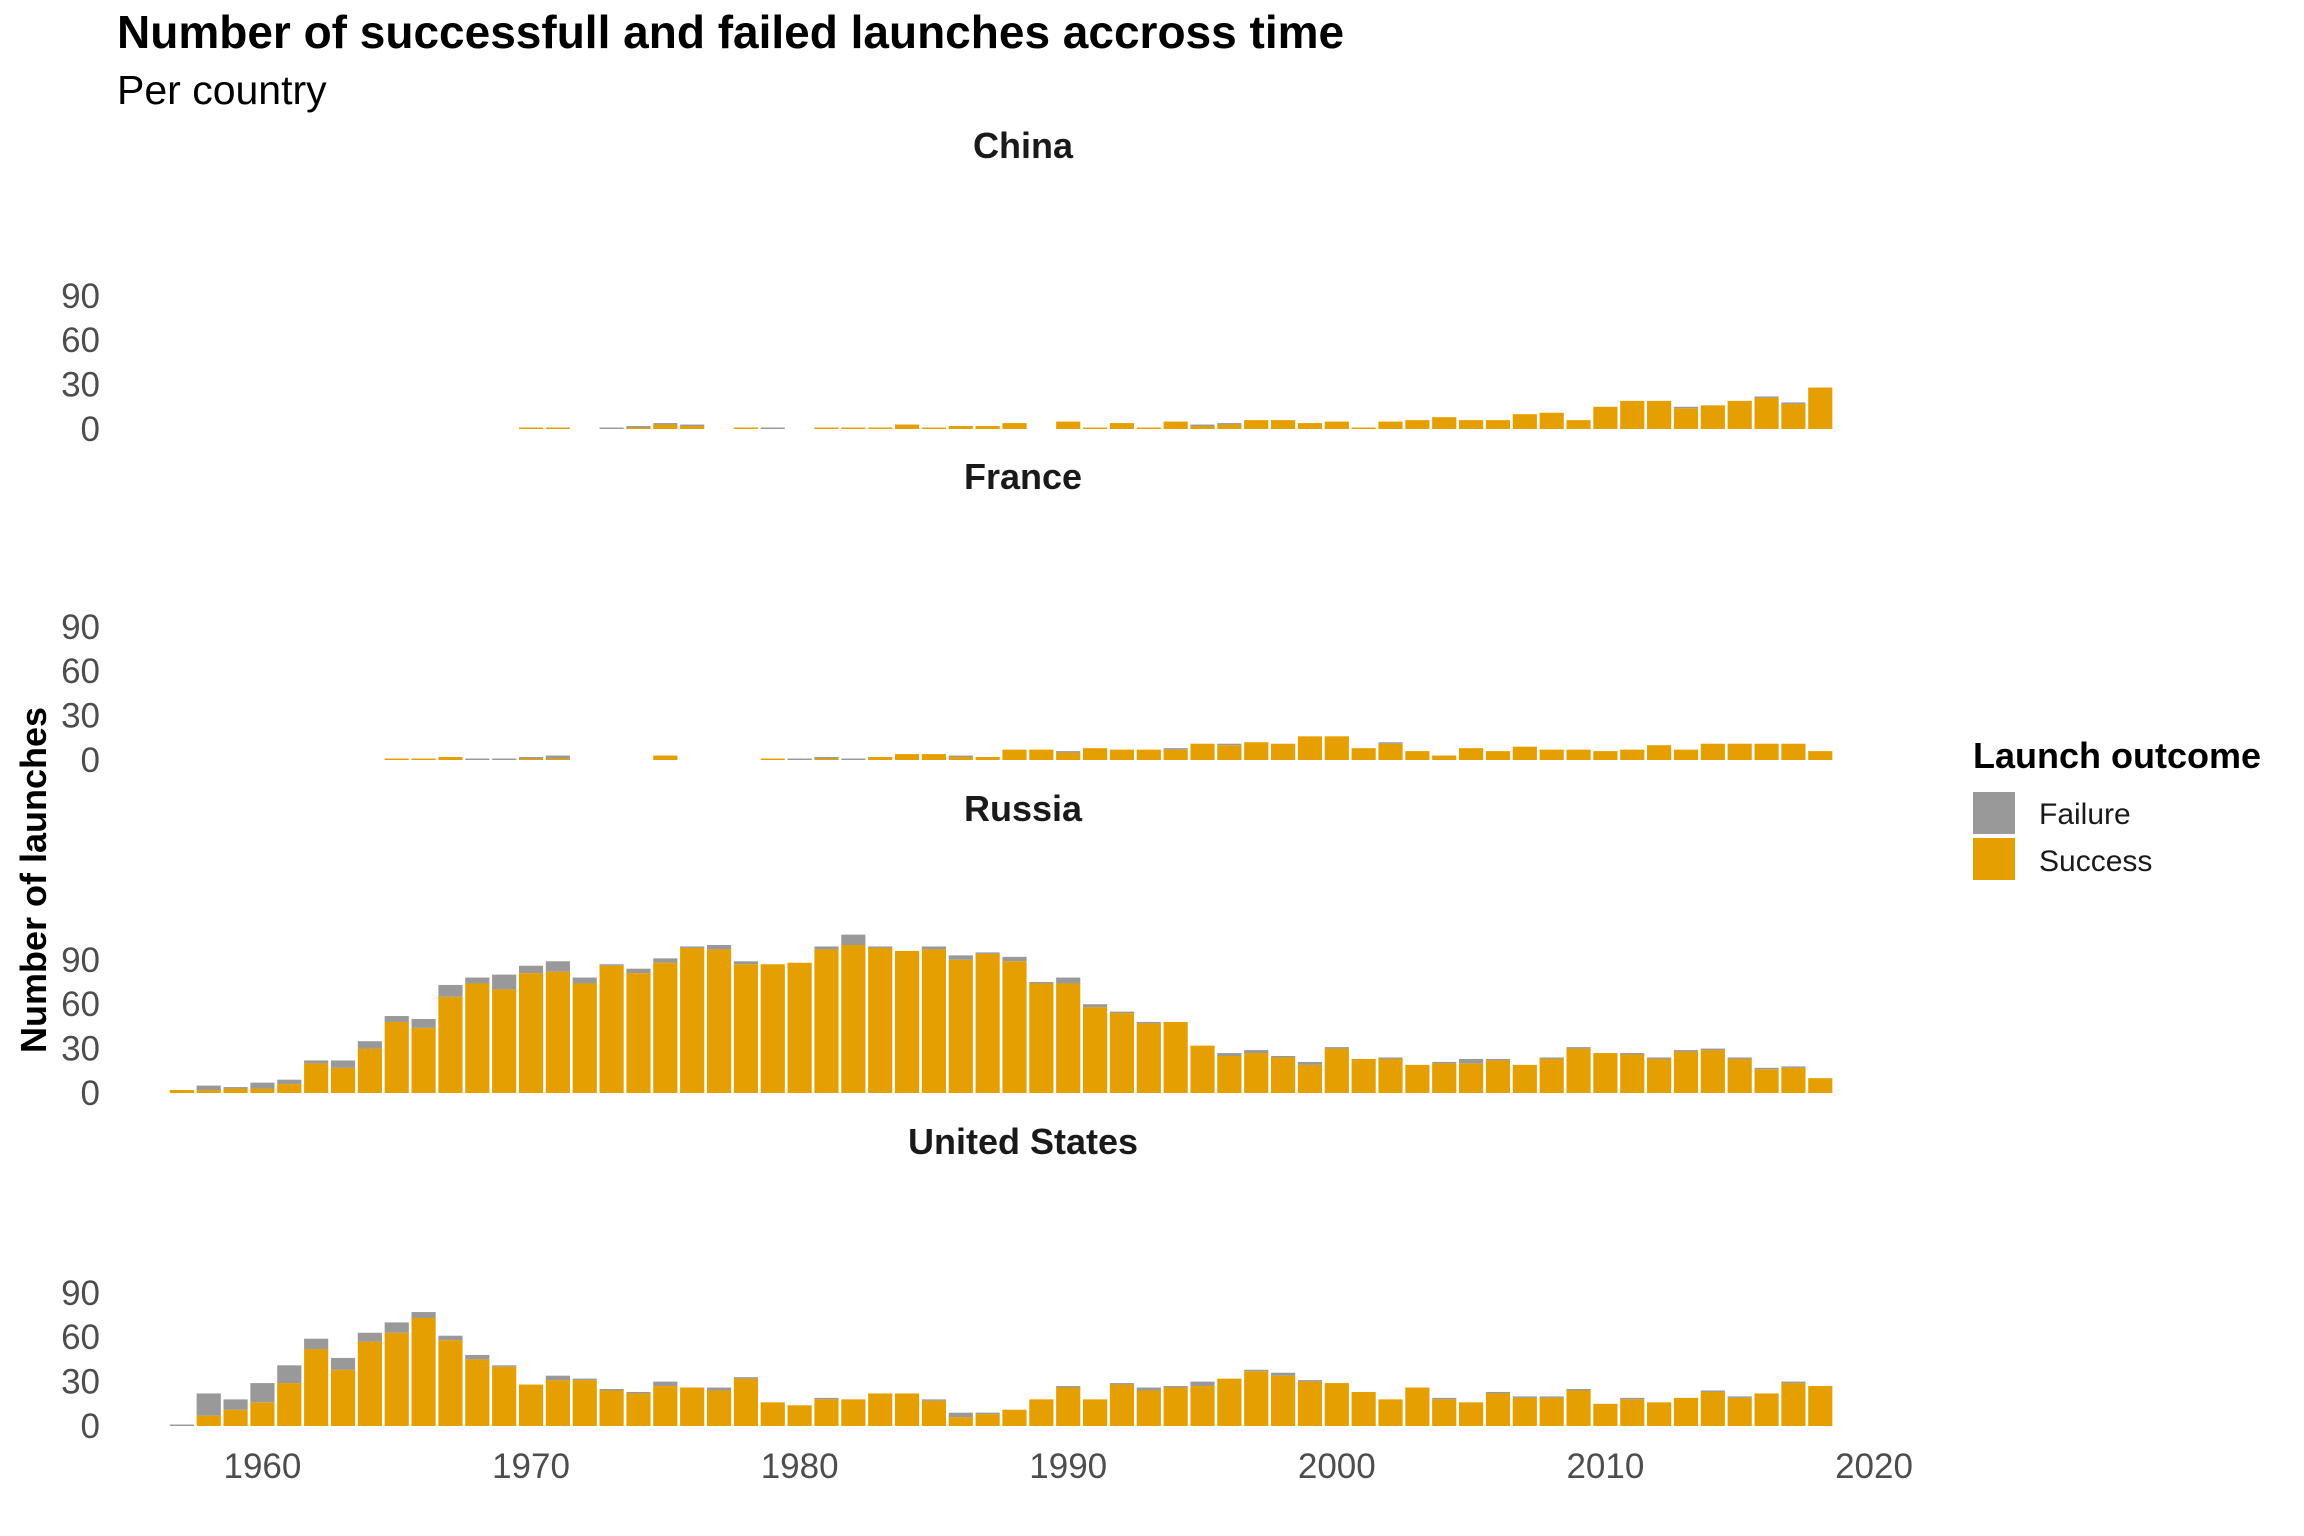 The image size is (2304, 1536). I want to click on legend-label-failure: Failure, so click(2085, 814).